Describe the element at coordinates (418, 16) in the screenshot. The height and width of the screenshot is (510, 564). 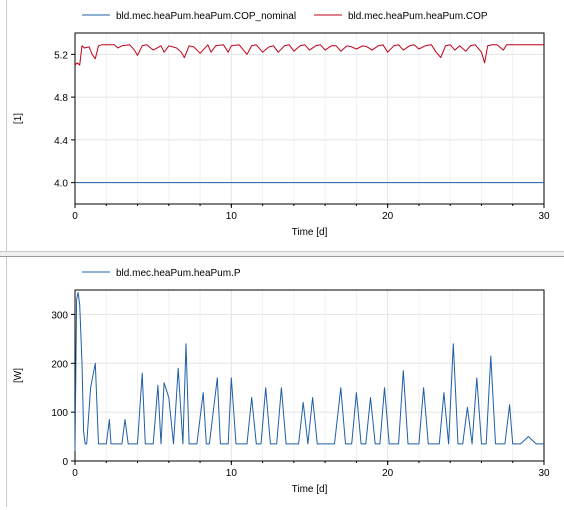
I see `legend-label: bld.mec.heaPum.heaPum.COP` at that location.